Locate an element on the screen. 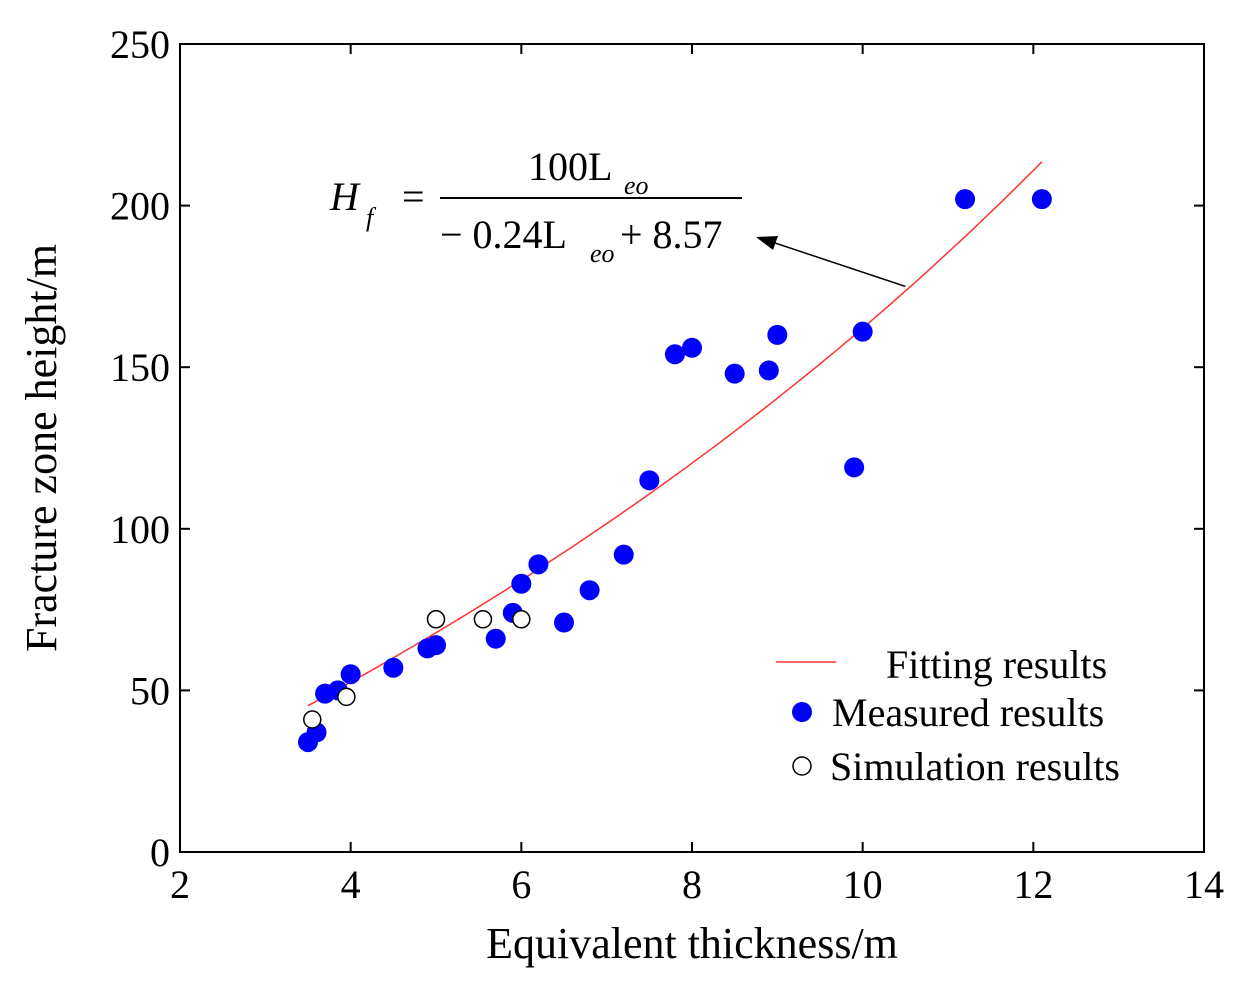 This screenshot has height=990, width=1253. legend-measured-marker is located at coordinates (802, 712).